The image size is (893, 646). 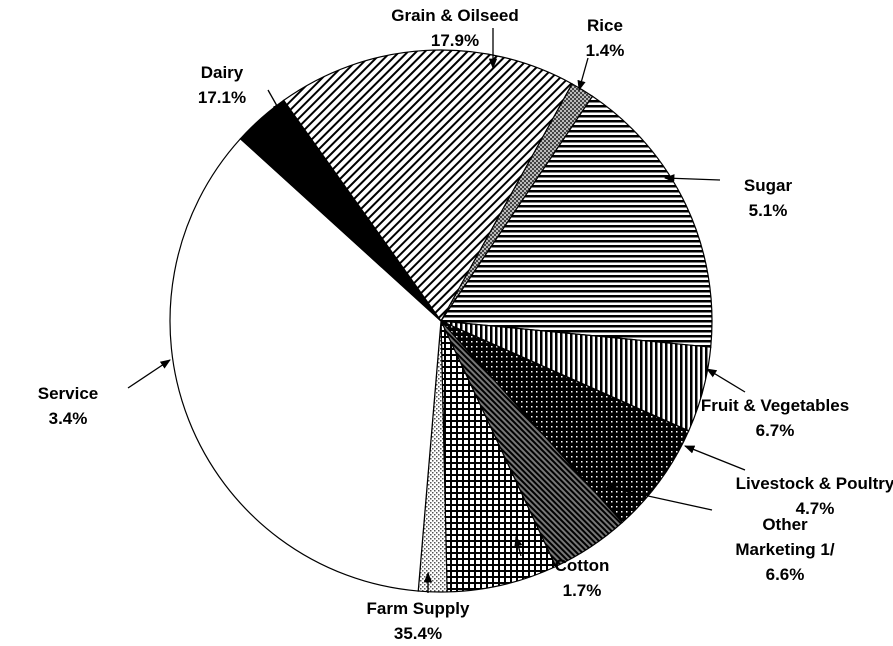 I want to click on category-name: Other Marketing 1/, so click(x=785, y=537).